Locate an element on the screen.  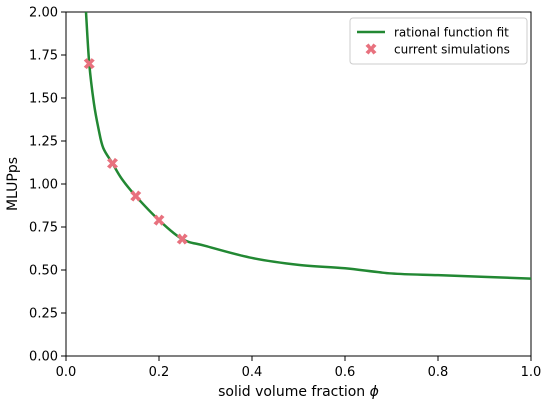
x-axis-label: solid volume fraction is located at coordinates (291, 392).